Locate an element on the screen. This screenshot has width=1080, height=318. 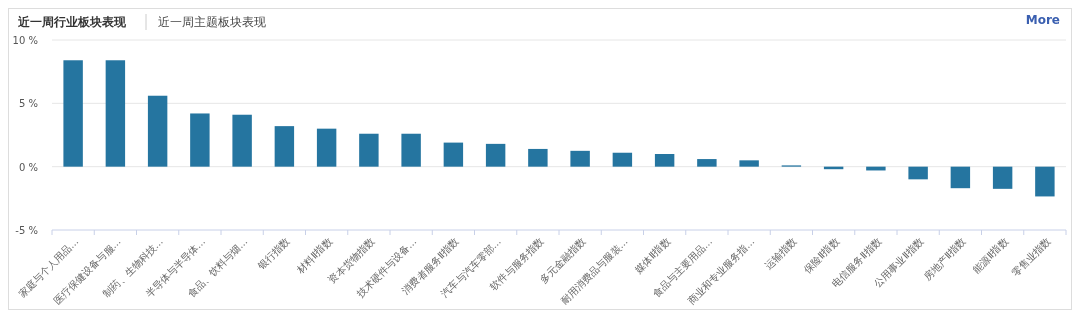
x-tick-label: 零售业指数 is located at coordinates (1031, 257).